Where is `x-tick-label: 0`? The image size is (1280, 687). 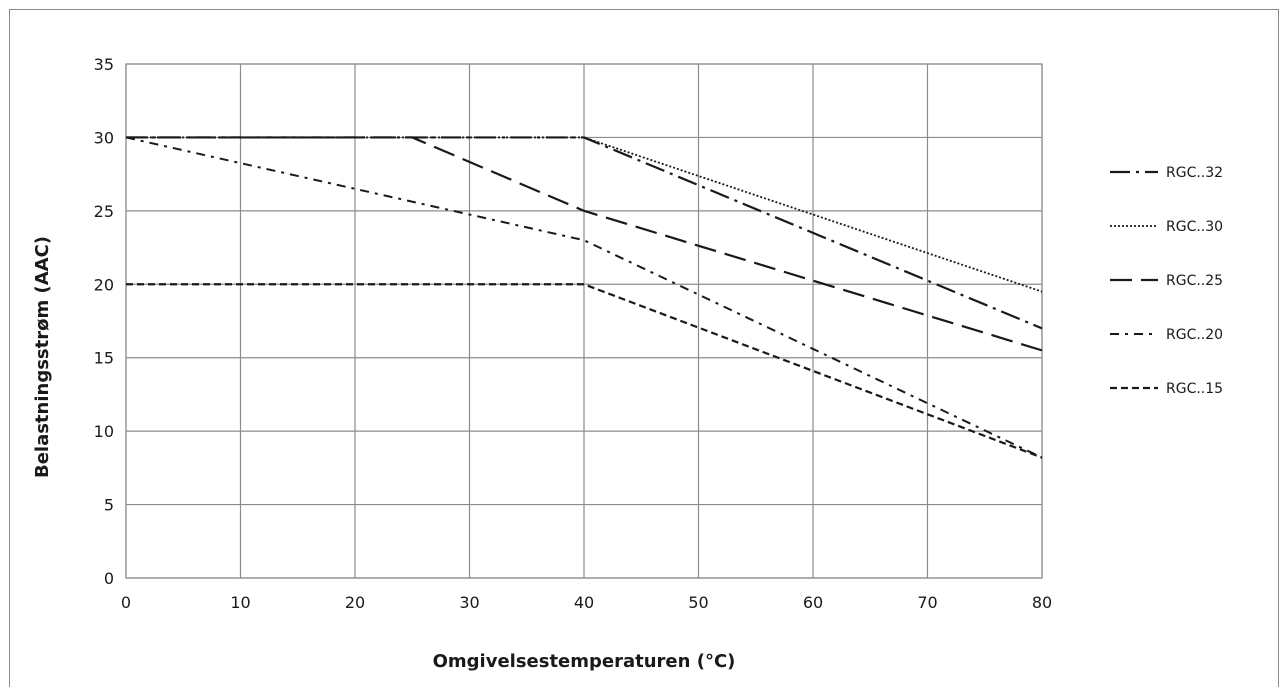
x-tick-label: 0 is located at coordinates (126, 602).